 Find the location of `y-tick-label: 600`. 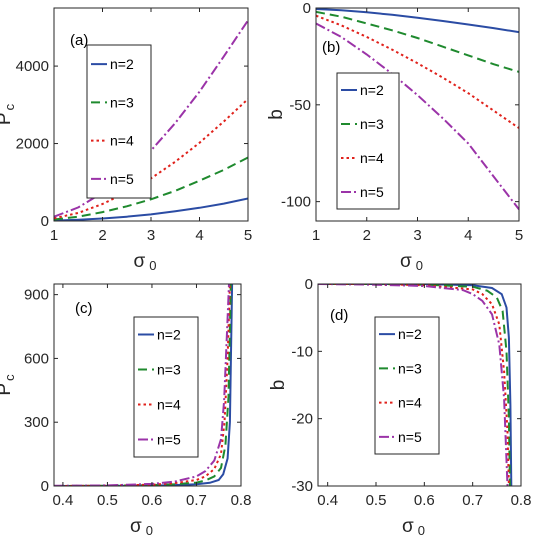

y-tick-label: 600 is located at coordinates (36, 358).